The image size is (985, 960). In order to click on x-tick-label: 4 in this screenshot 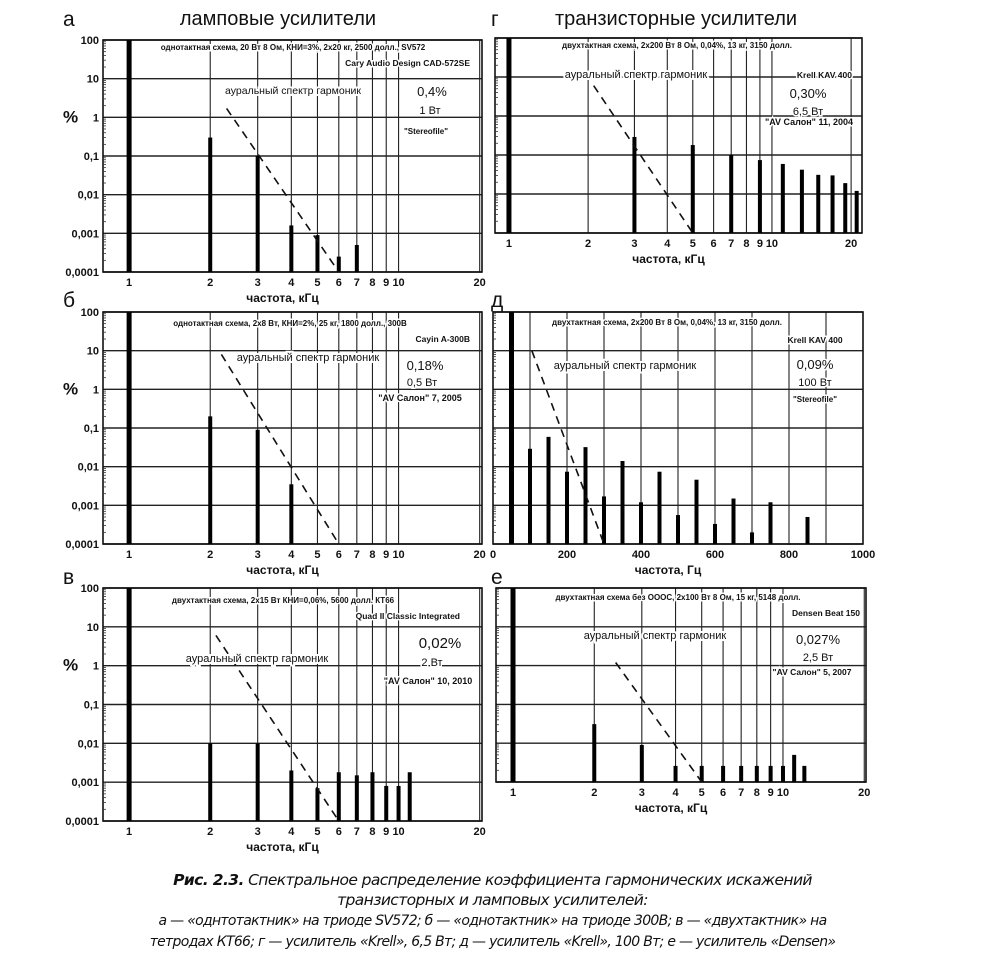, I will do `click(291, 832)`.